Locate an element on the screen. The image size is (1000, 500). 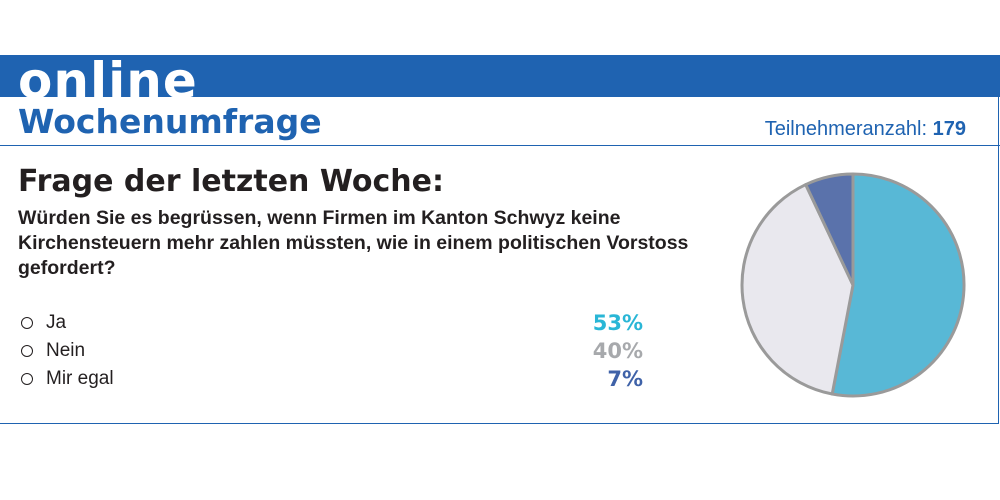
results-pie-chart is located at coordinates (853, 285).